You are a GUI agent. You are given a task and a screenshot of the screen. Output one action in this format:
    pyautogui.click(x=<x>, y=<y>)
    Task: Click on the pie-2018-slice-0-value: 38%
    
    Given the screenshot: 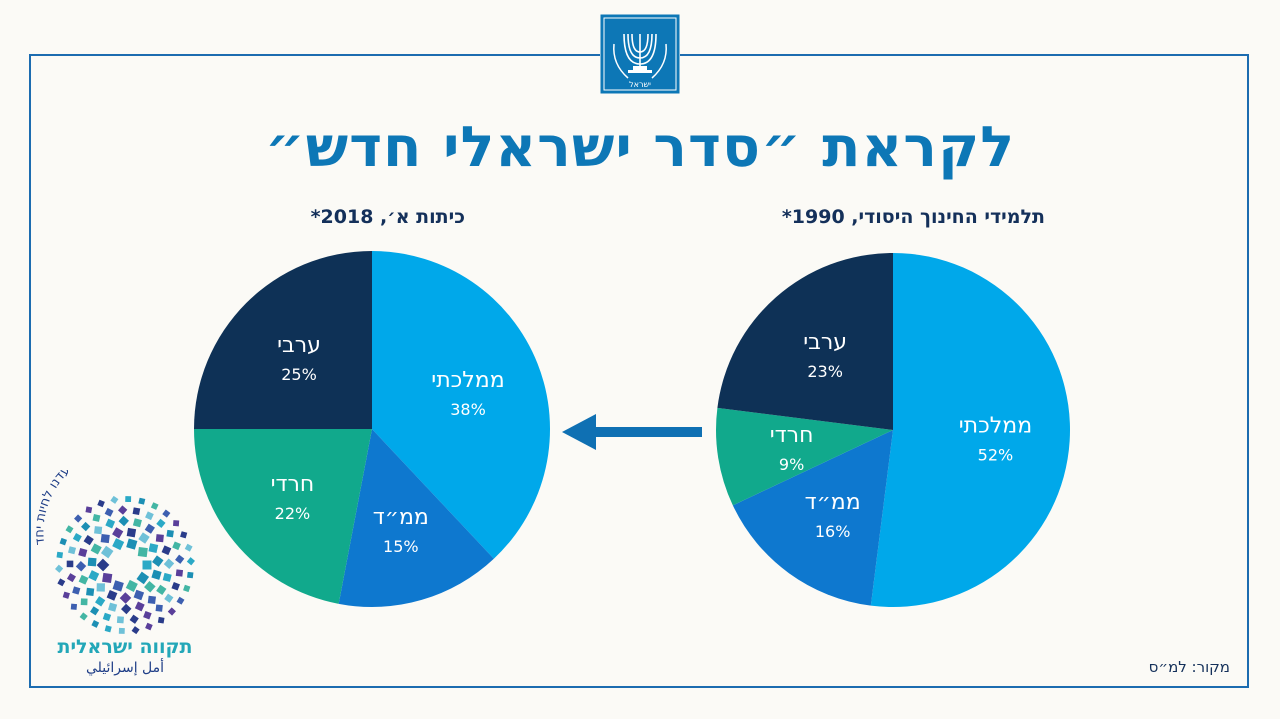 What is the action you would take?
    pyautogui.click(x=468, y=409)
    